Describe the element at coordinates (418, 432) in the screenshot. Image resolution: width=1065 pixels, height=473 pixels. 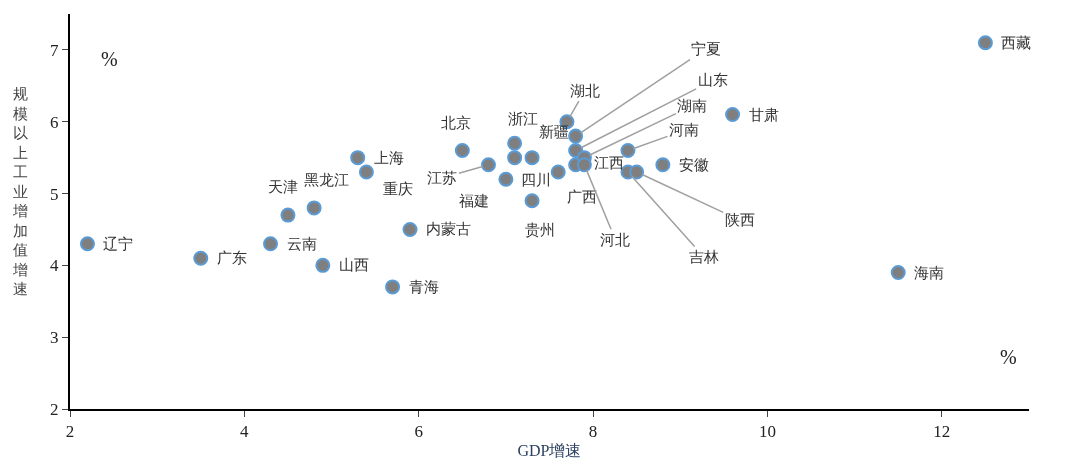
I see `x-tick-label: 6` at that location.